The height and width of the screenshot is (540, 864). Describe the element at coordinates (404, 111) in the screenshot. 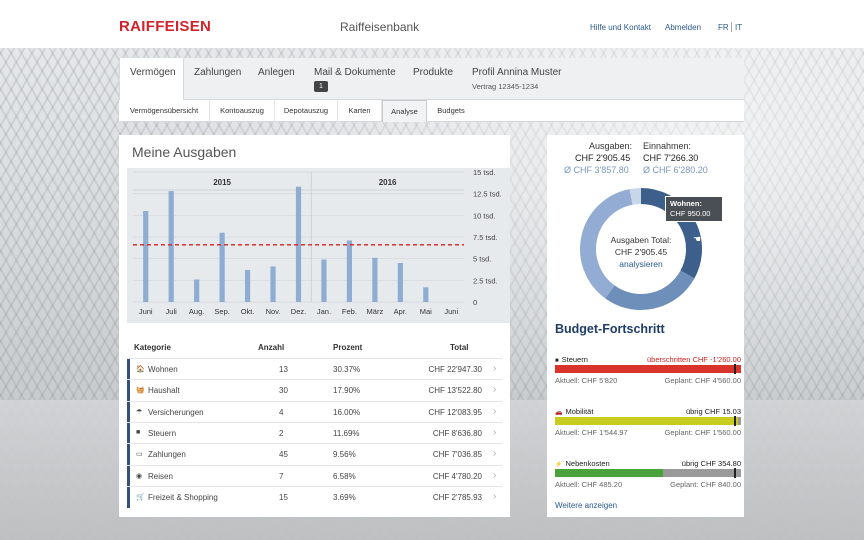

I see `subtab-analyse: Analyse` at that location.